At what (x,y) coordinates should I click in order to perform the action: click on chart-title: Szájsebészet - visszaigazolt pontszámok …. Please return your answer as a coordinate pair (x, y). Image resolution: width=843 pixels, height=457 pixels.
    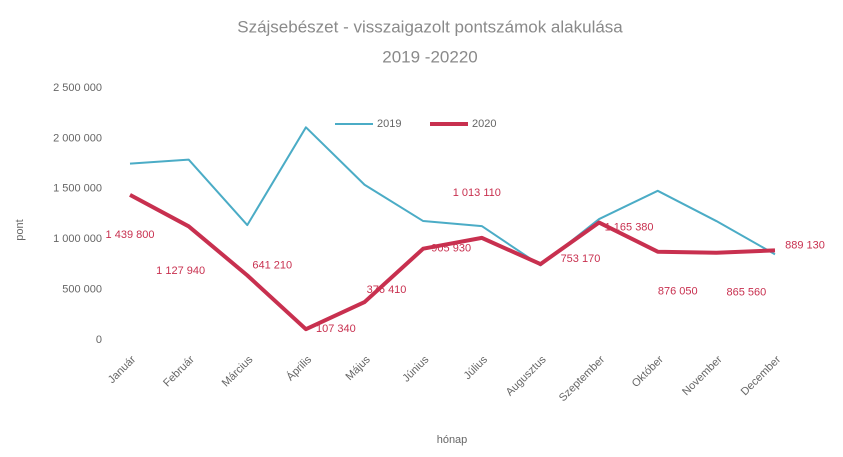
    Looking at the image, I should click on (430, 26).